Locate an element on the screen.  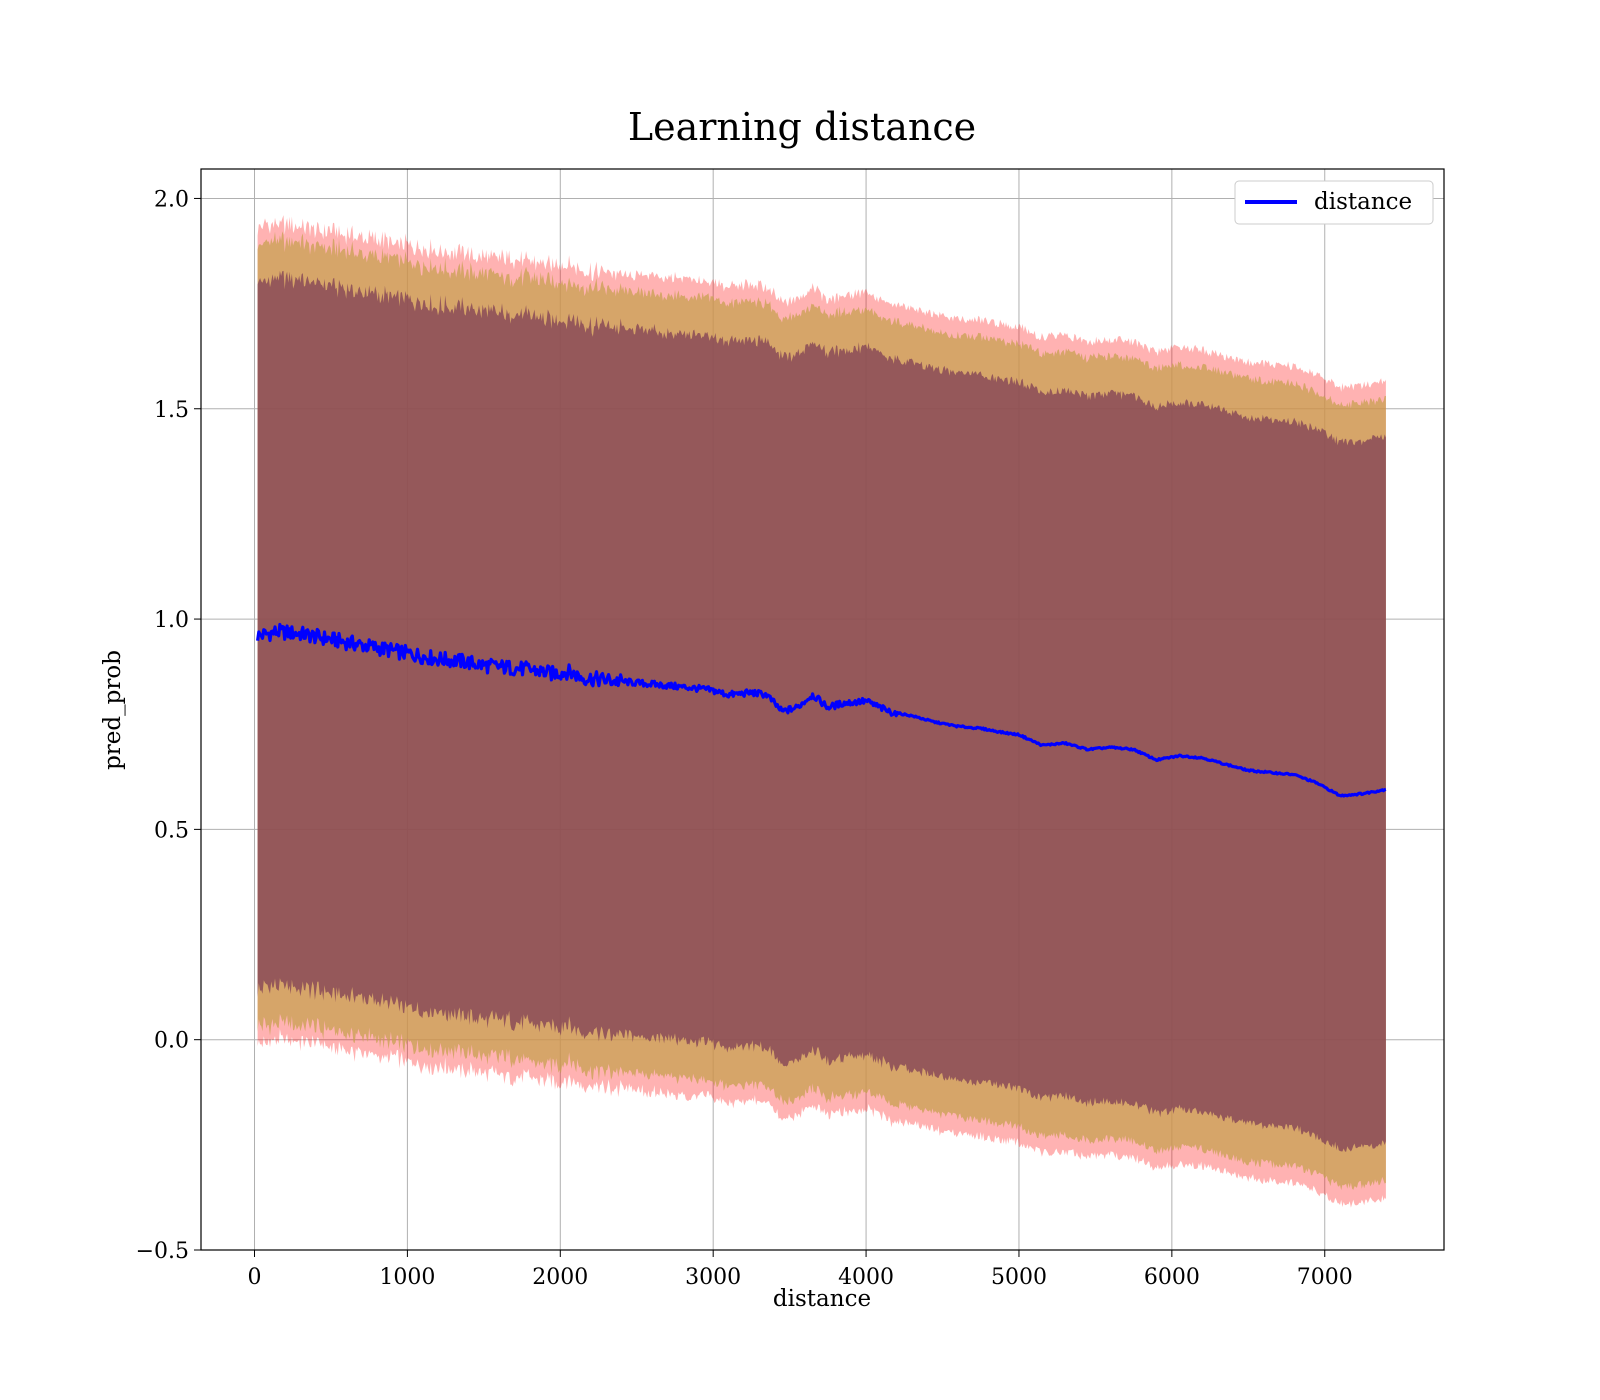
y-axis: −0.5 0.0 0.5 1.0 1.5 2.0 is located at coordinates (168, 725).